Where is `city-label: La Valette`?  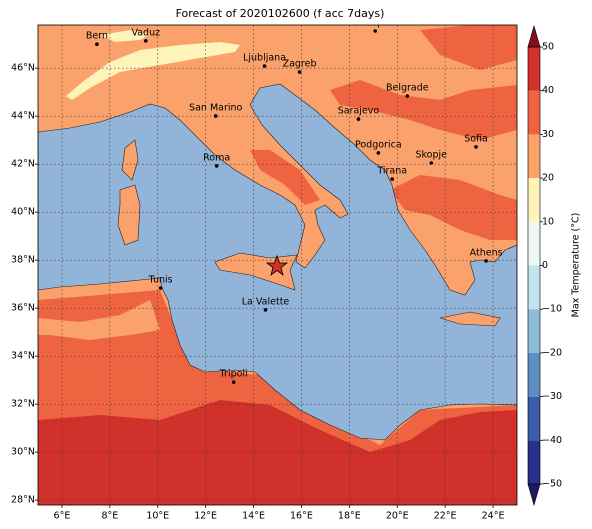 city-label: La Valette is located at coordinates (266, 301).